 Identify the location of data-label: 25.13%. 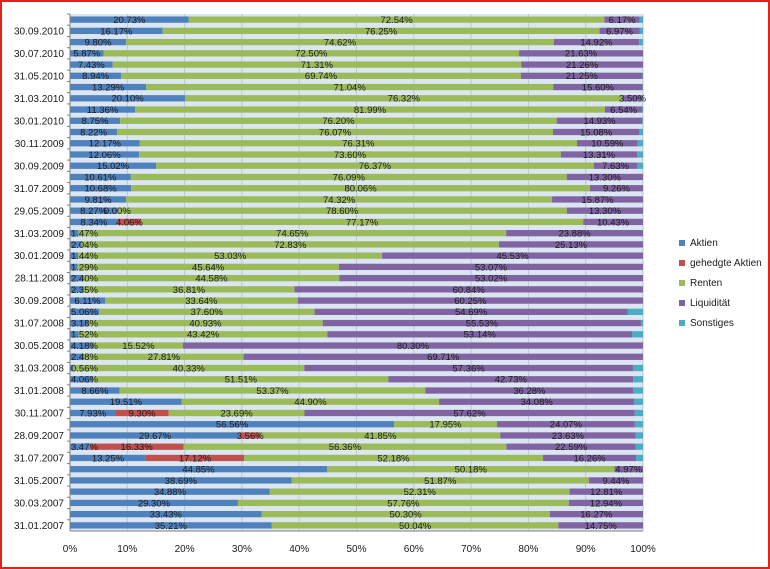
(571, 245).